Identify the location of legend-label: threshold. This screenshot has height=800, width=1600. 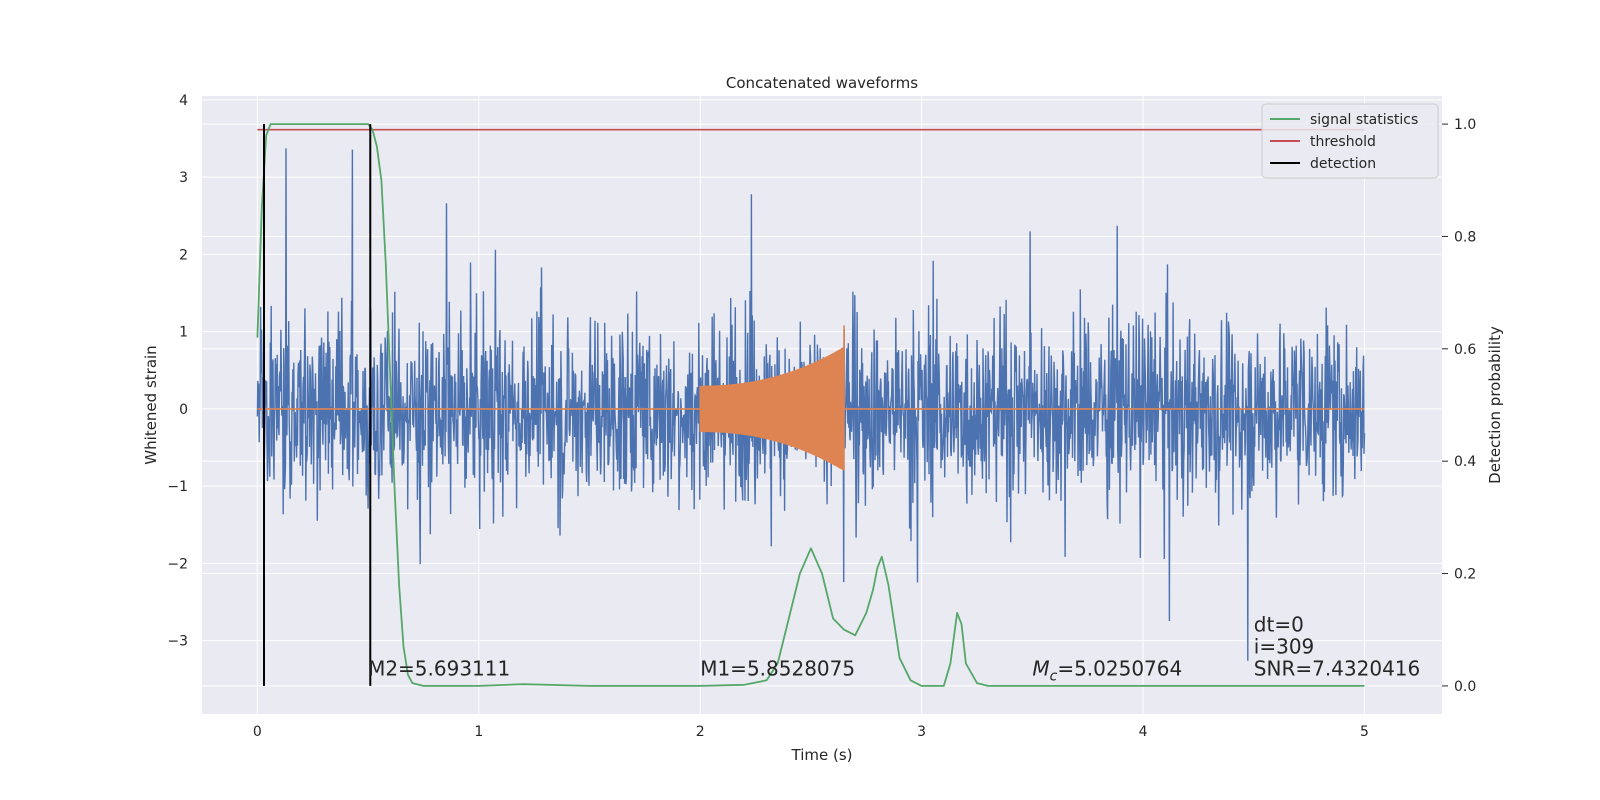
(1343, 142).